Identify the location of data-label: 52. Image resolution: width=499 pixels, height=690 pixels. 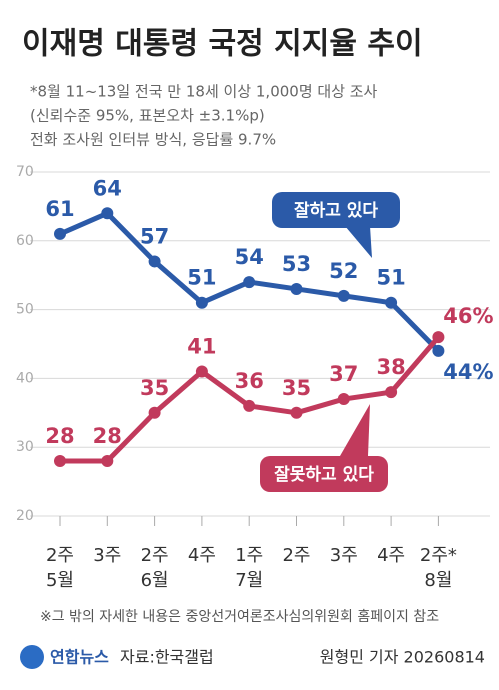
(343, 271).